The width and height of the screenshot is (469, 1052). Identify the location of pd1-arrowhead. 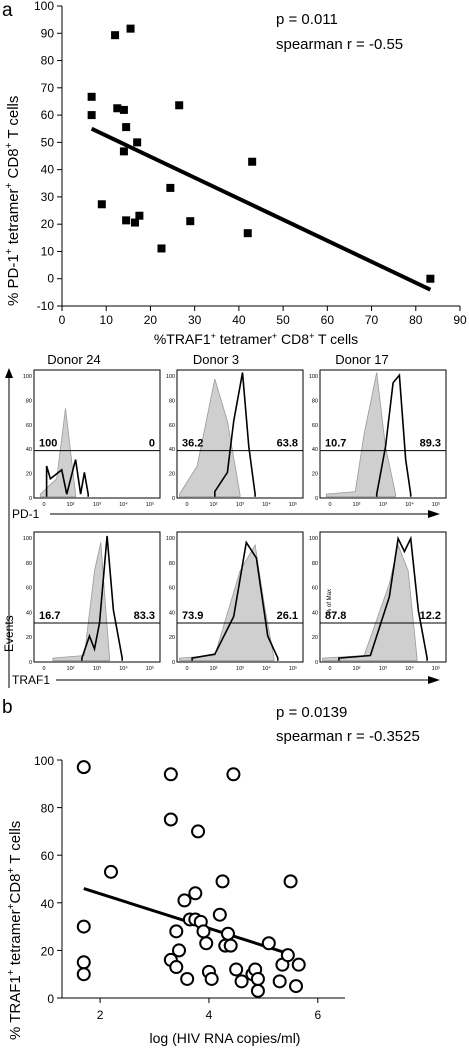
(434, 514).